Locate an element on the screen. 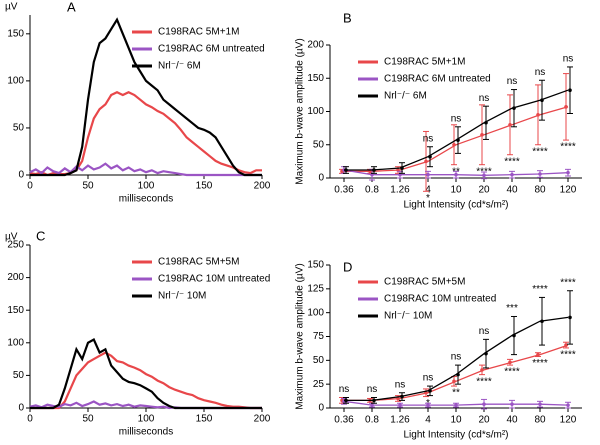  x-axis-label: Light Intensity (cd*s/m²) is located at coordinates (455, 435).